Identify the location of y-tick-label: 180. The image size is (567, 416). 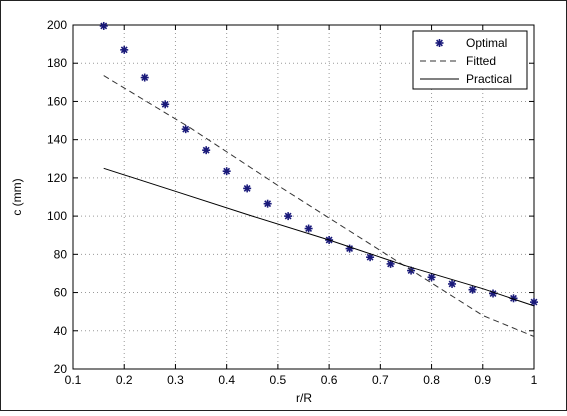
(57, 63).